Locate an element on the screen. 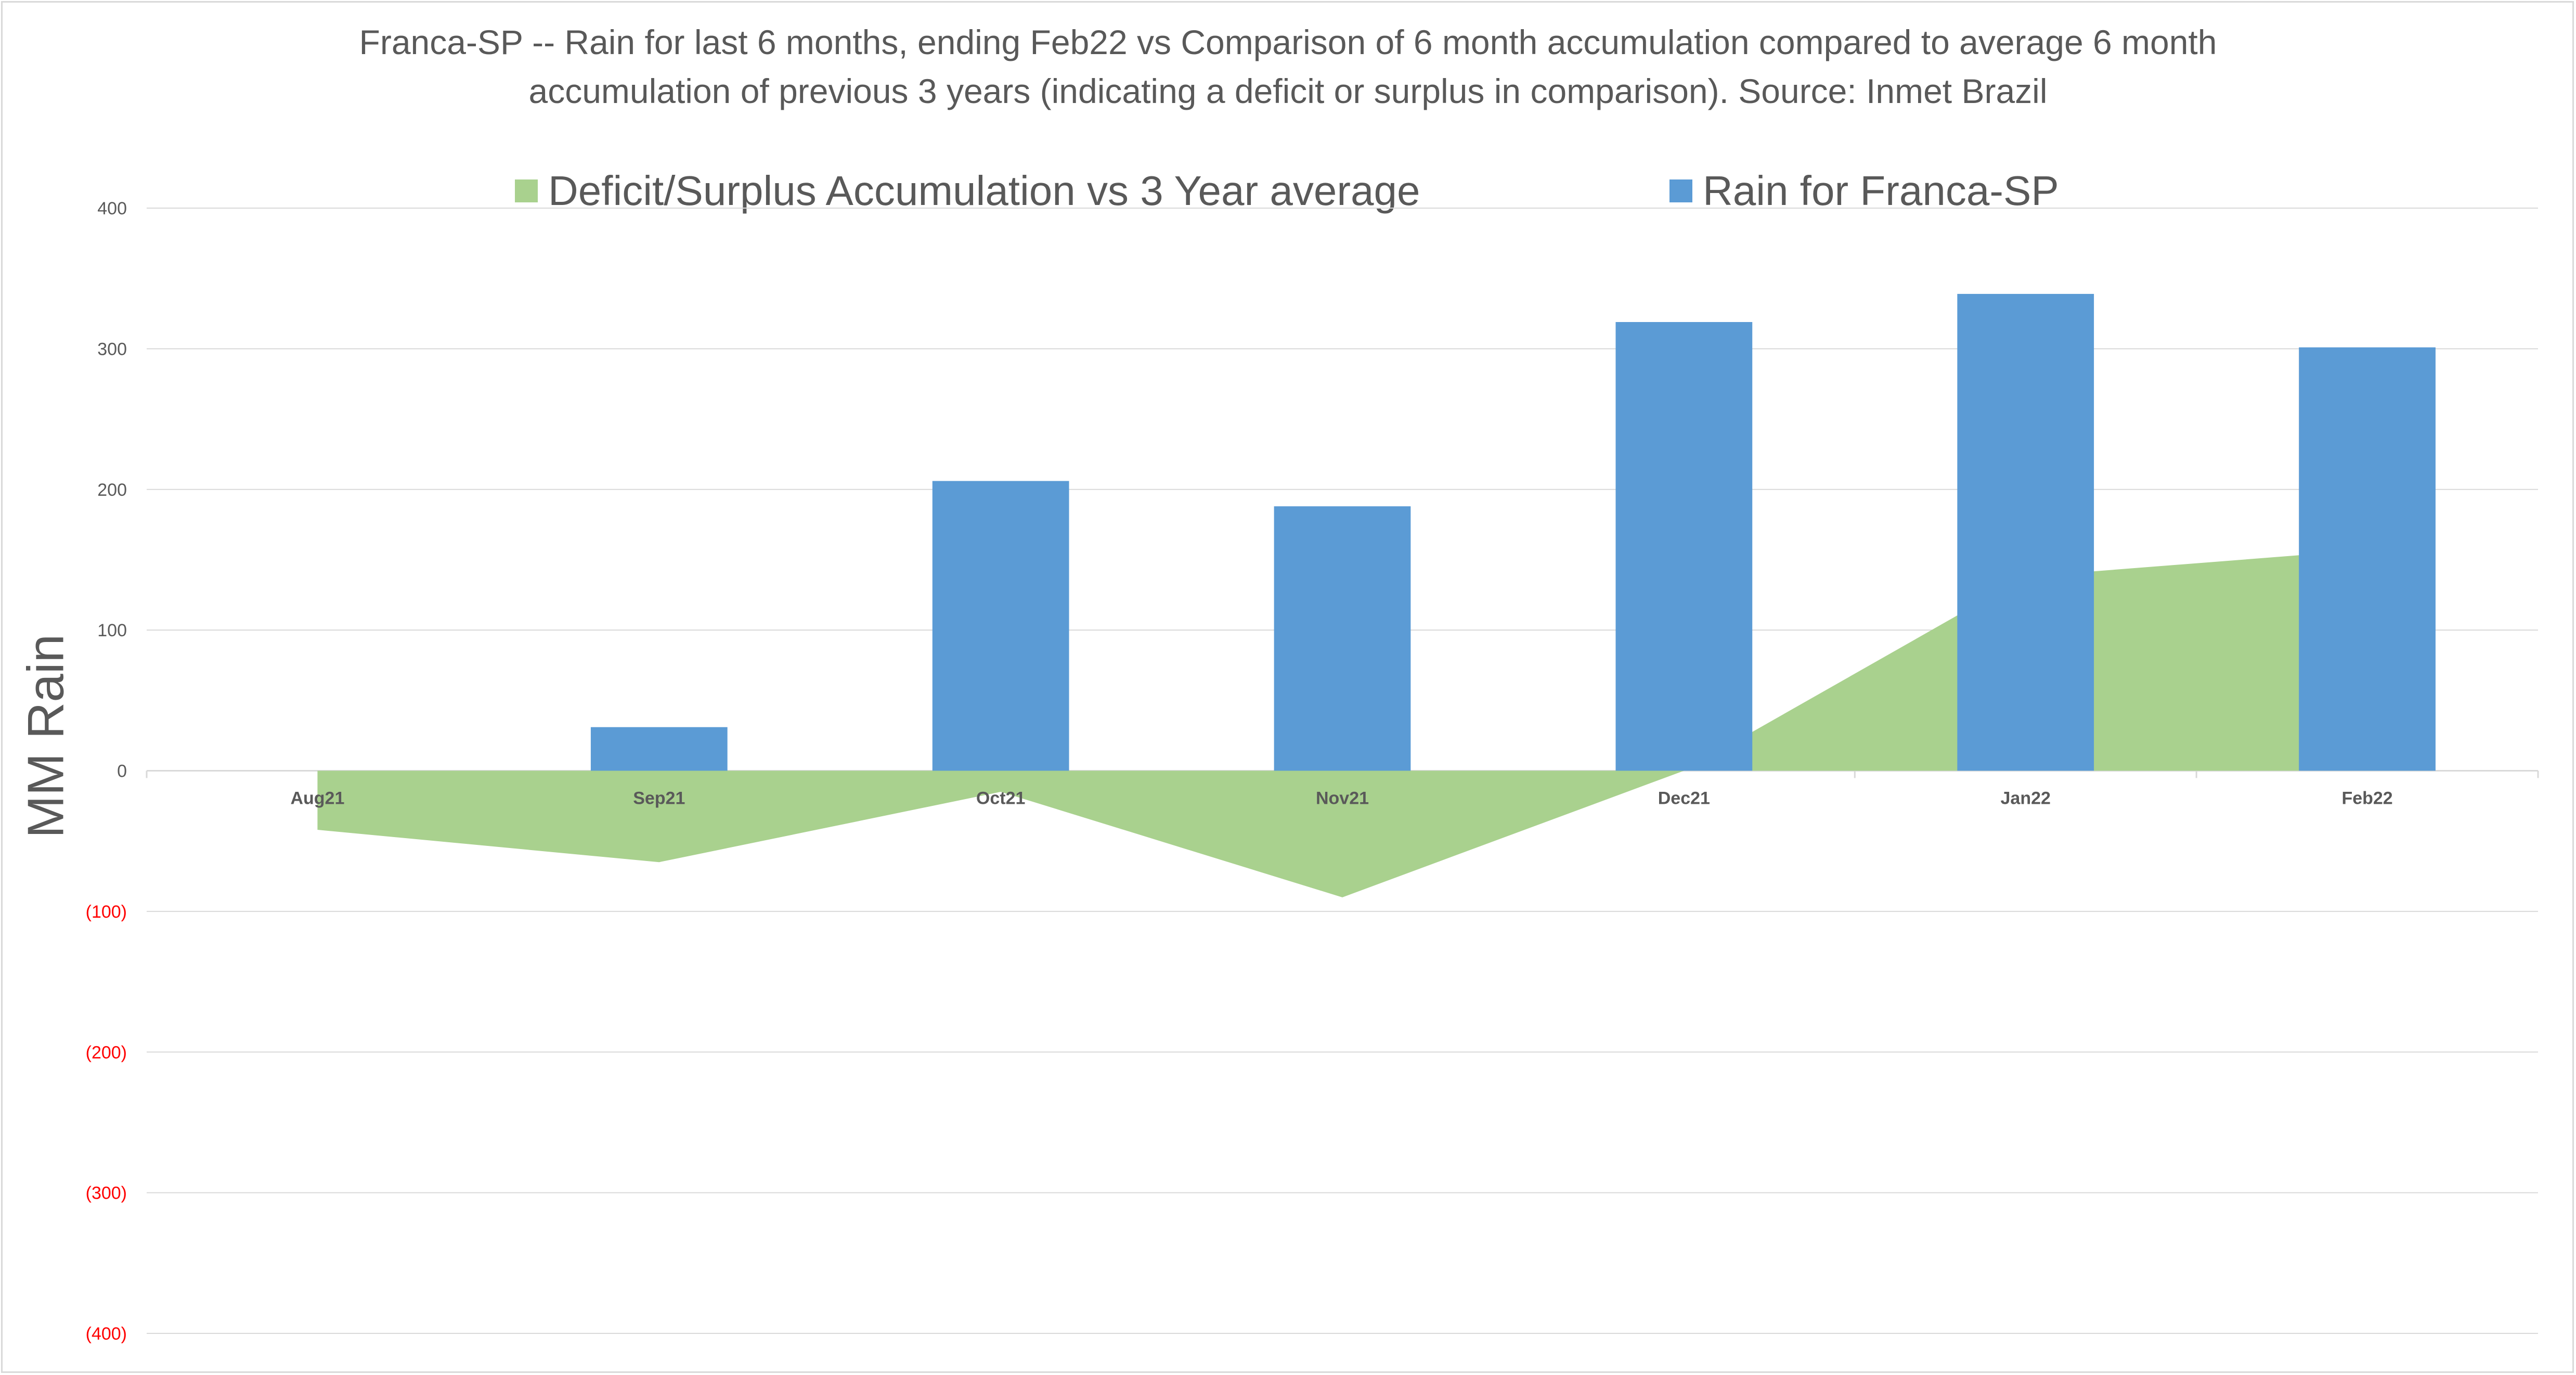 This screenshot has height=1375, width=2576. rain-bar-feb22 is located at coordinates (2368, 559).